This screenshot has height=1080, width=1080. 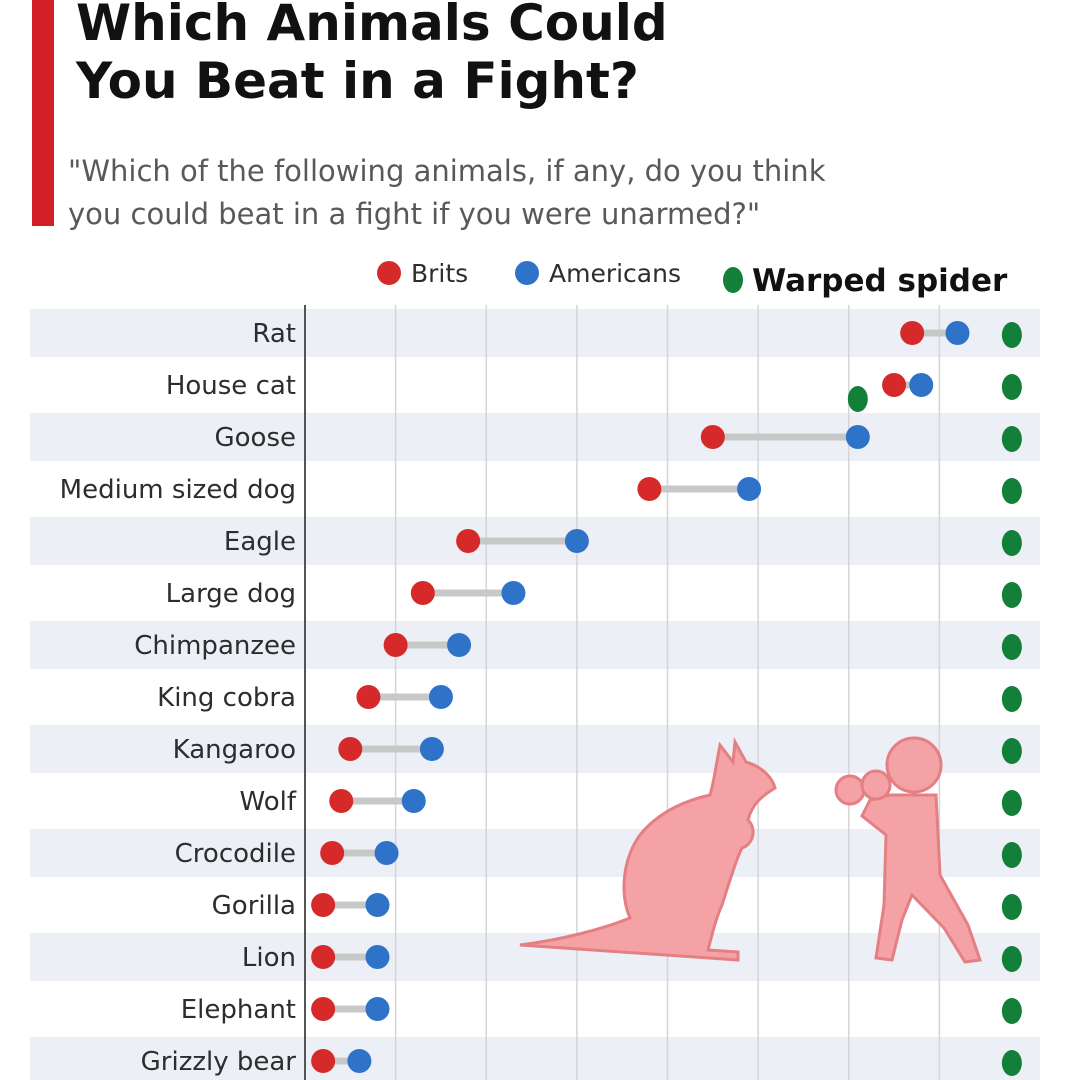 What do you see at coordinates (260, 542) in the screenshot?
I see `category-label: Eagle` at bounding box center [260, 542].